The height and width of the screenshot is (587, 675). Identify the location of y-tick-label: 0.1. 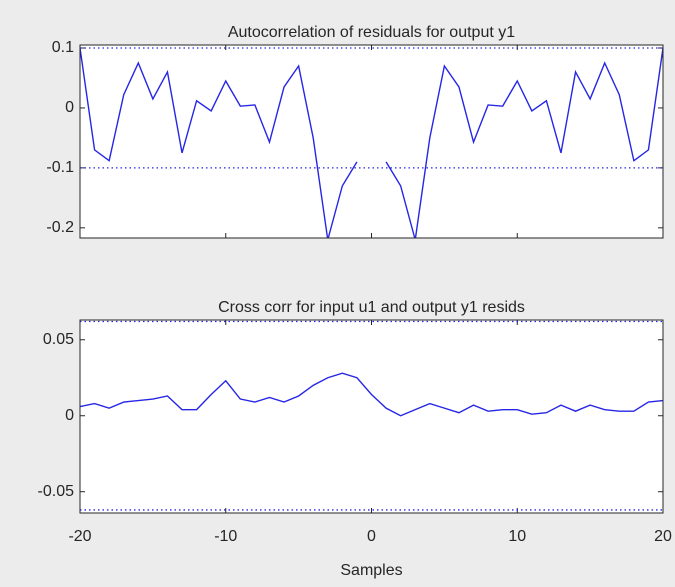
(63, 47).